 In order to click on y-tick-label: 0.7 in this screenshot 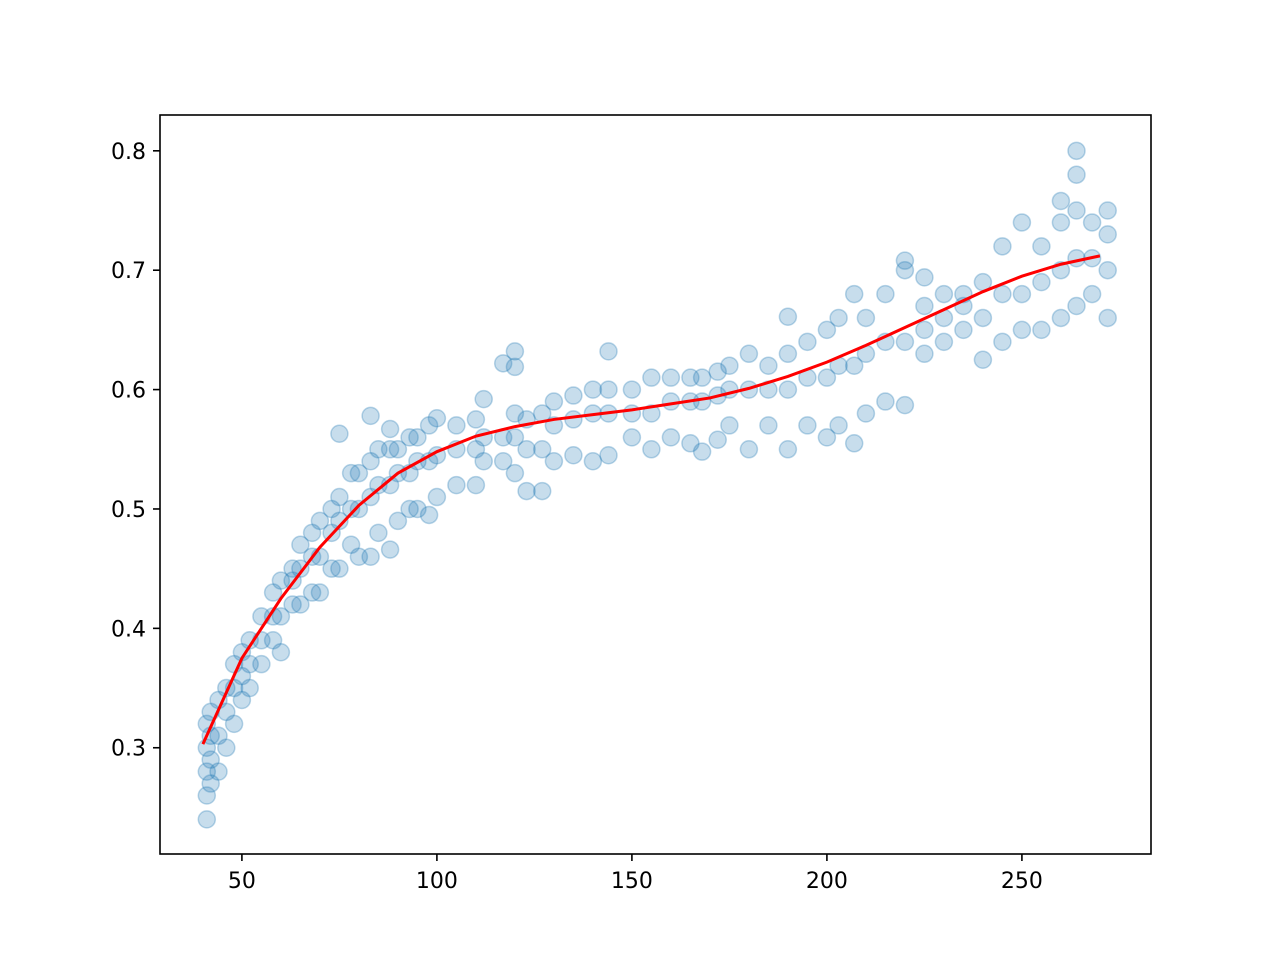, I will do `click(128, 271)`.